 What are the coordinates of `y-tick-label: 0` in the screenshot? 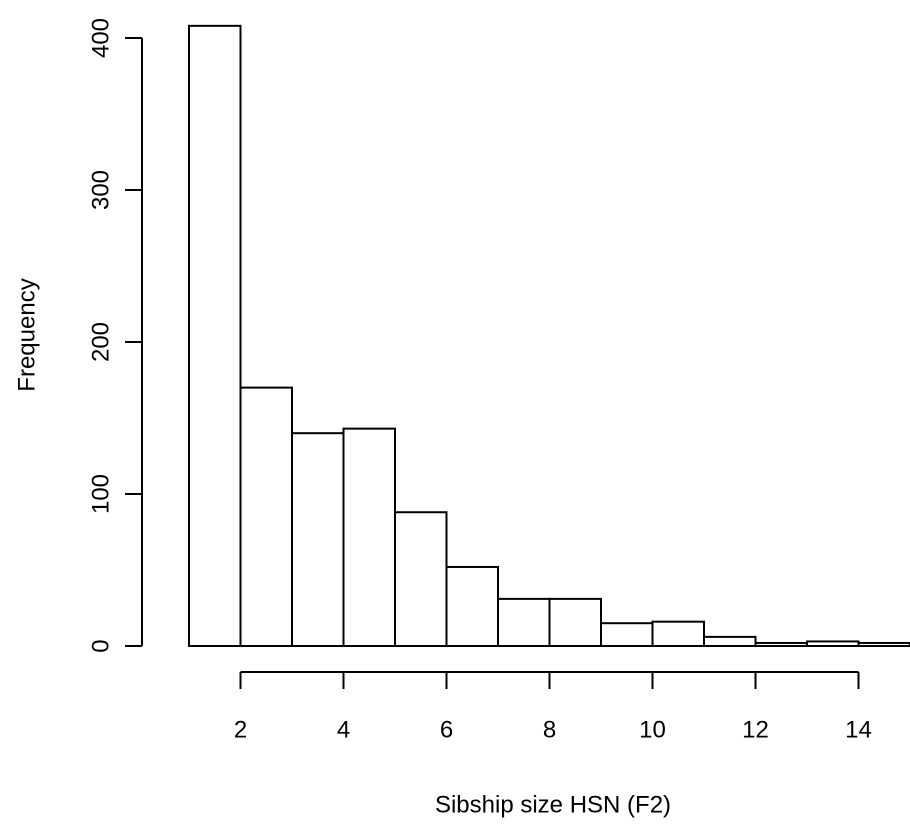 It's located at (100, 645).